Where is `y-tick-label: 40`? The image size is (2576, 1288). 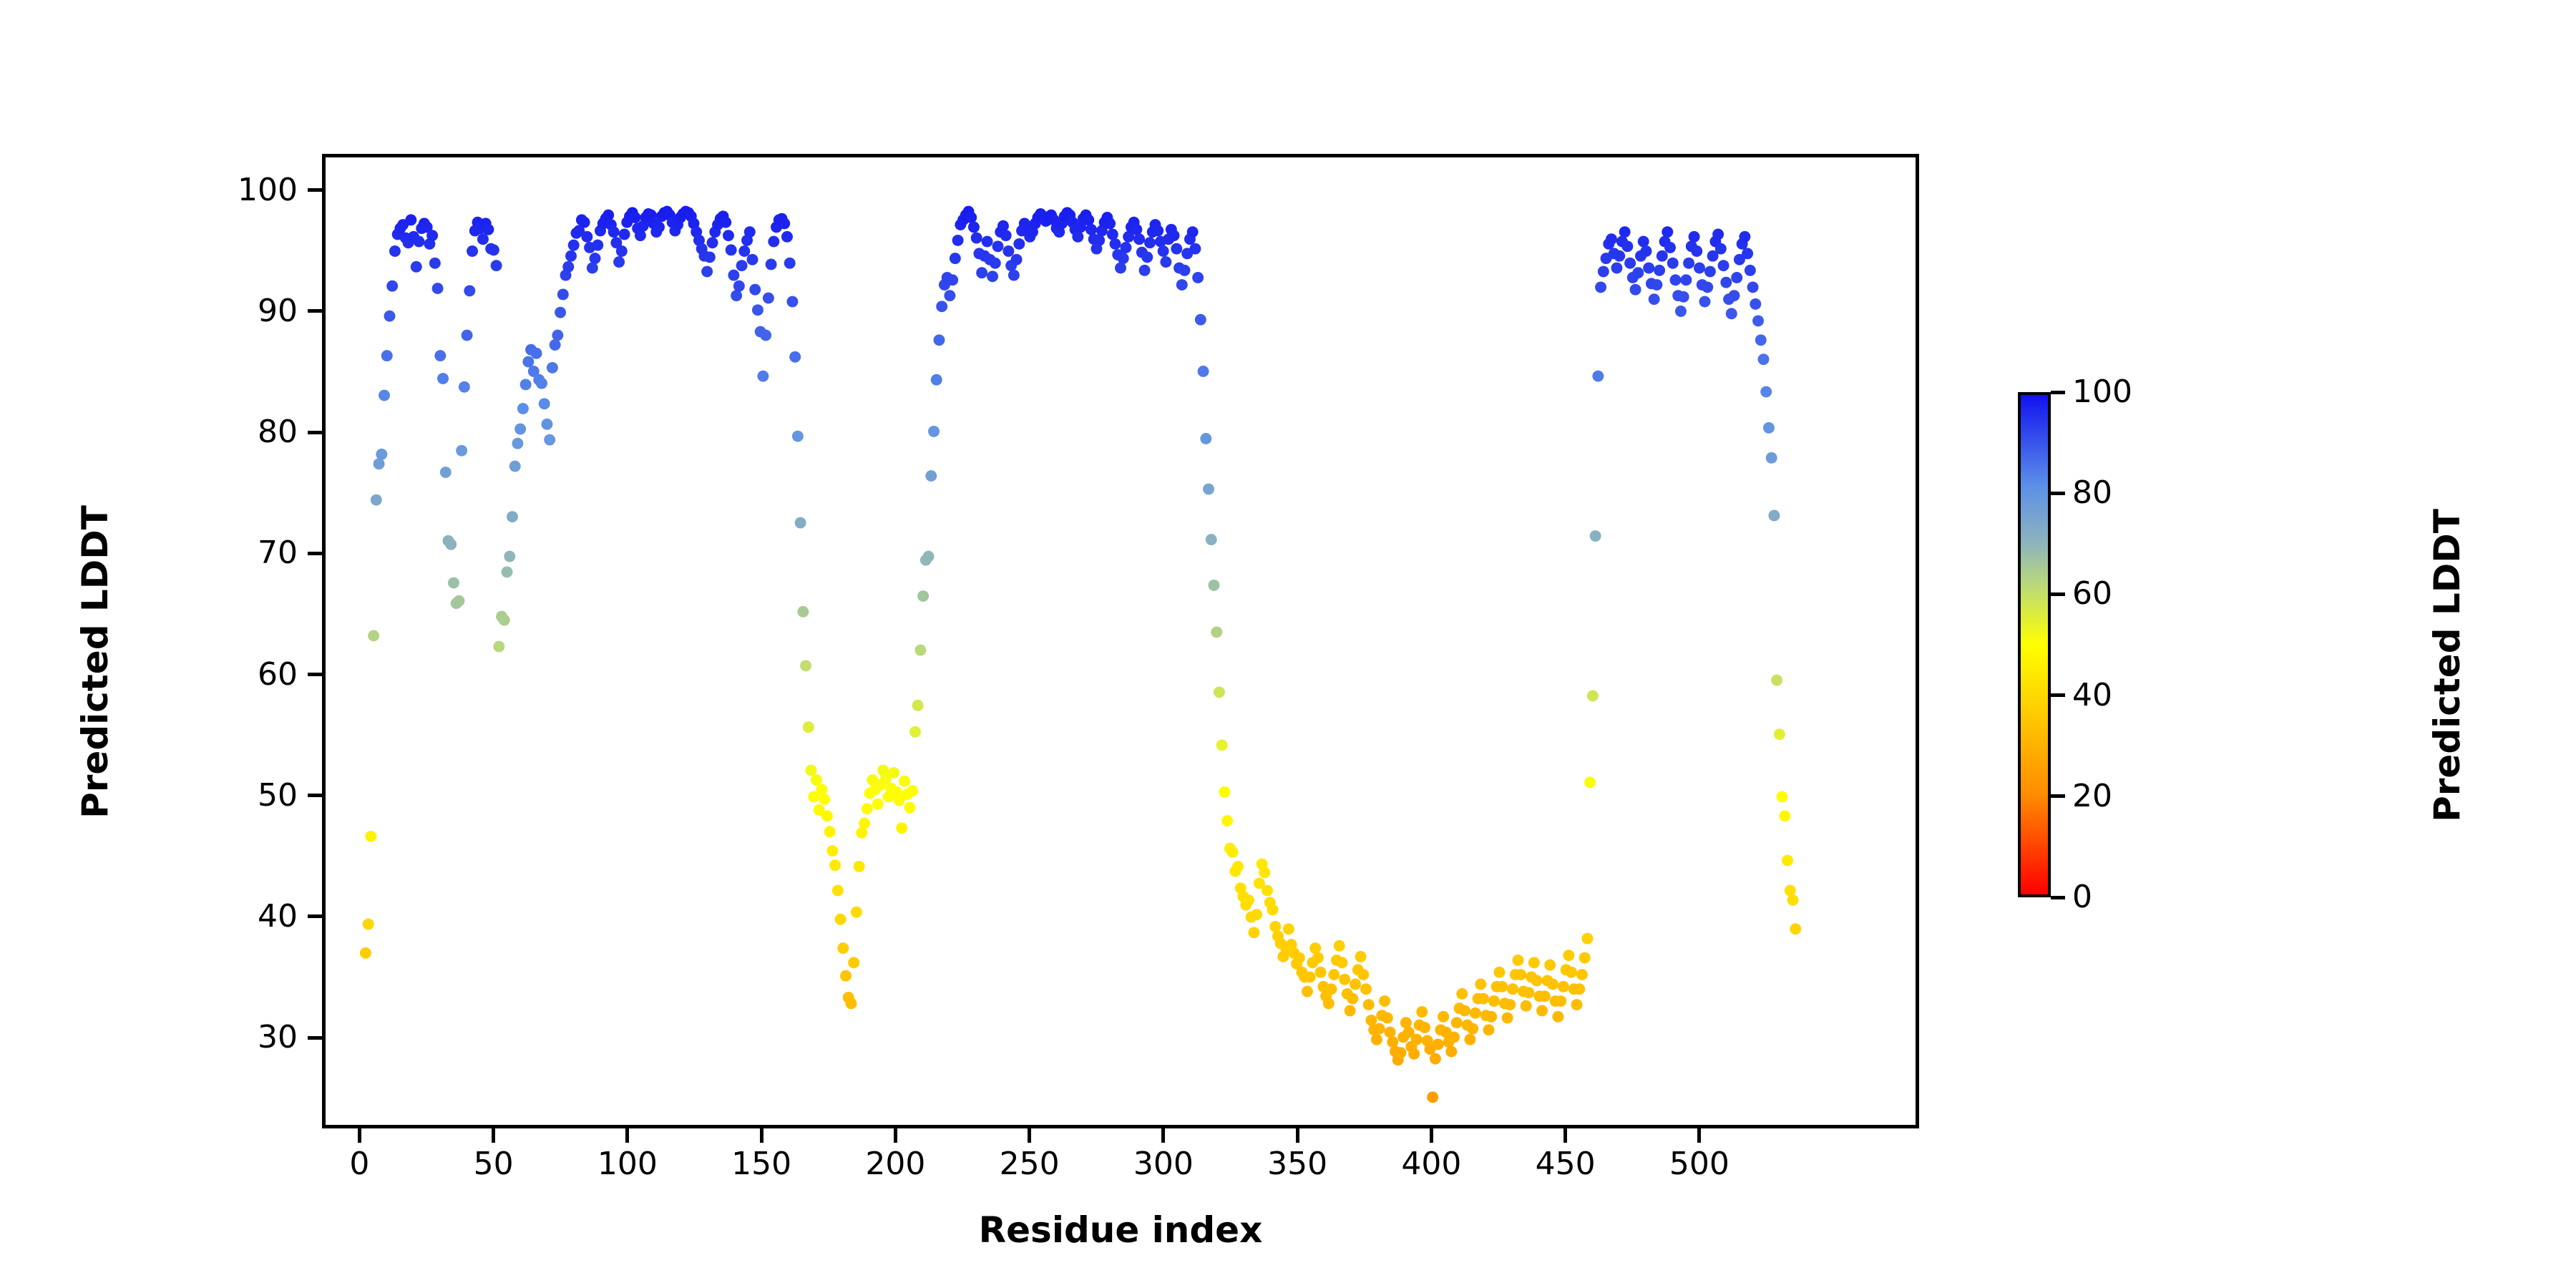 y-tick-label: 40 is located at coordinates (278, 916).